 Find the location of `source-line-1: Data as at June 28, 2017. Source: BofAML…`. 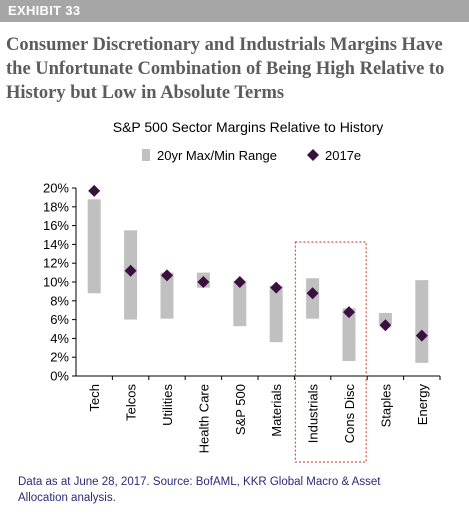

source-line-1: Data as at June 28, 2017. Source: BofAML… is located at coordinates (199, 482).